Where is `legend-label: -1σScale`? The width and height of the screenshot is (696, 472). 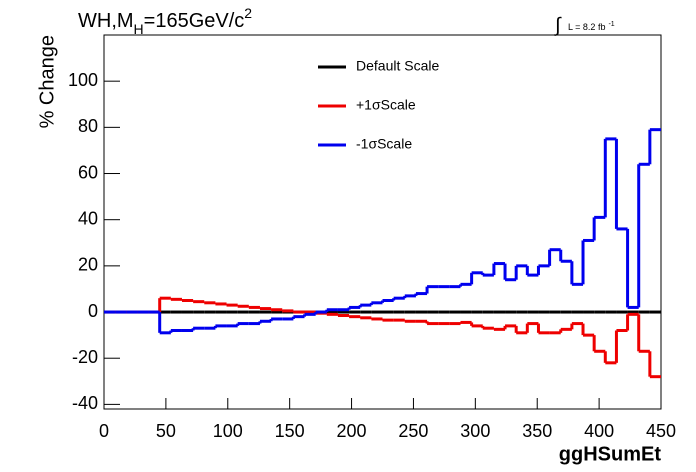 legend-label: -1σScale is located at coordinates (384, 144).